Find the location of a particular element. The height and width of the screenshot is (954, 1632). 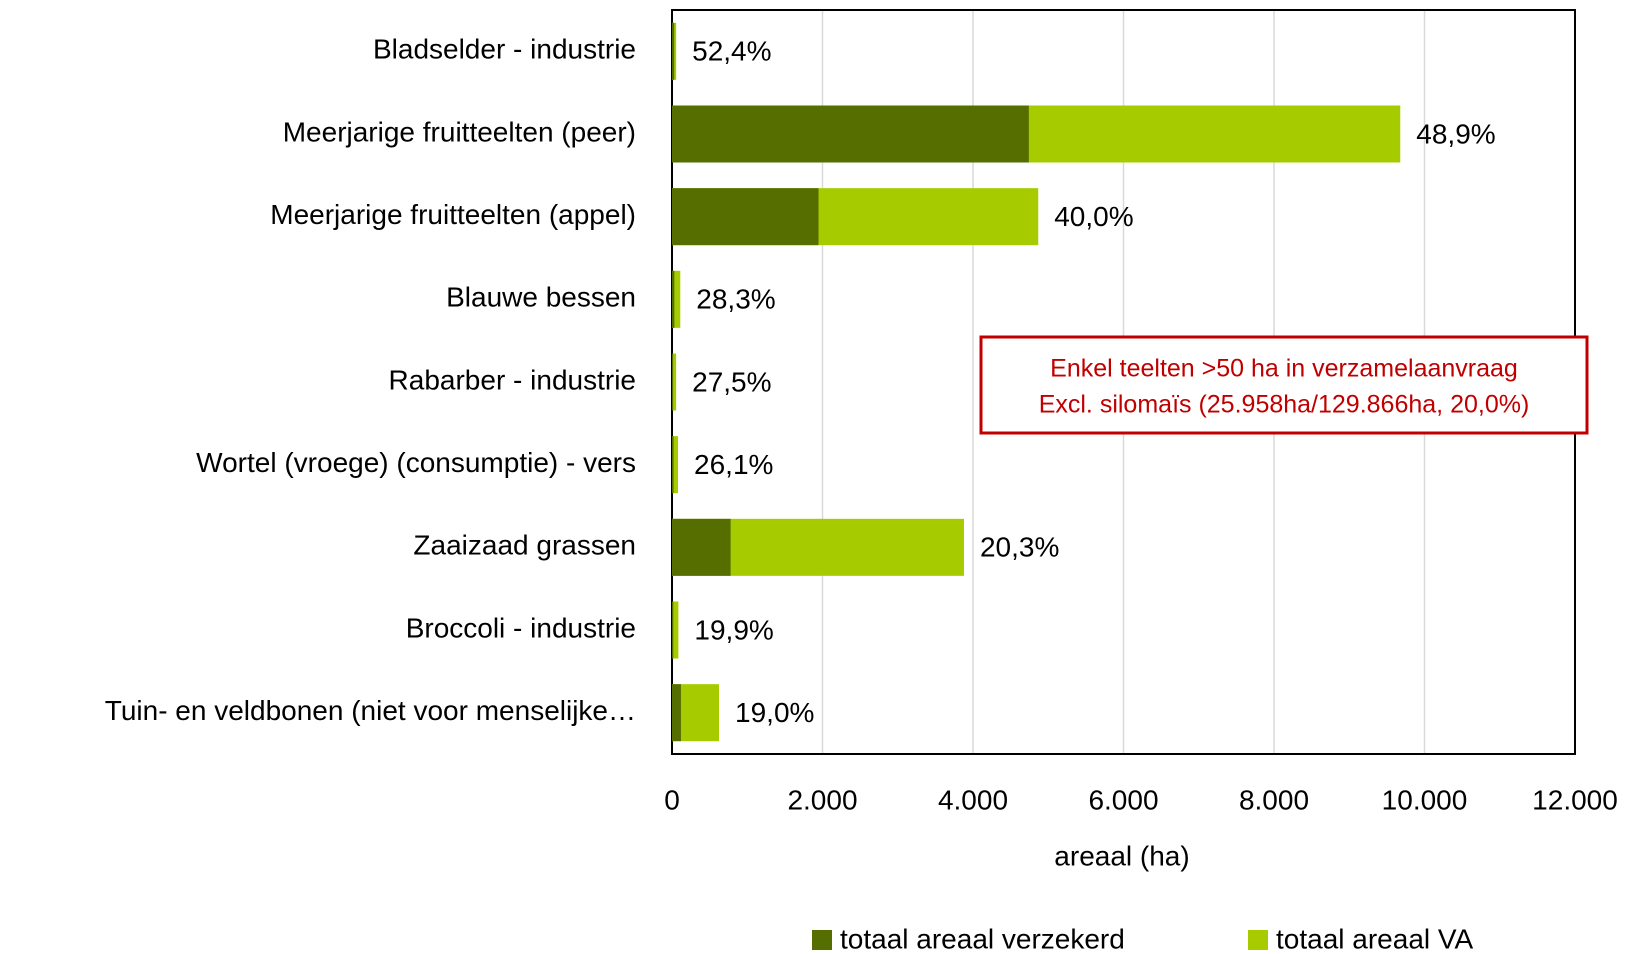

x-tick-label: 8.000 is located at coordinates (1274, 799).